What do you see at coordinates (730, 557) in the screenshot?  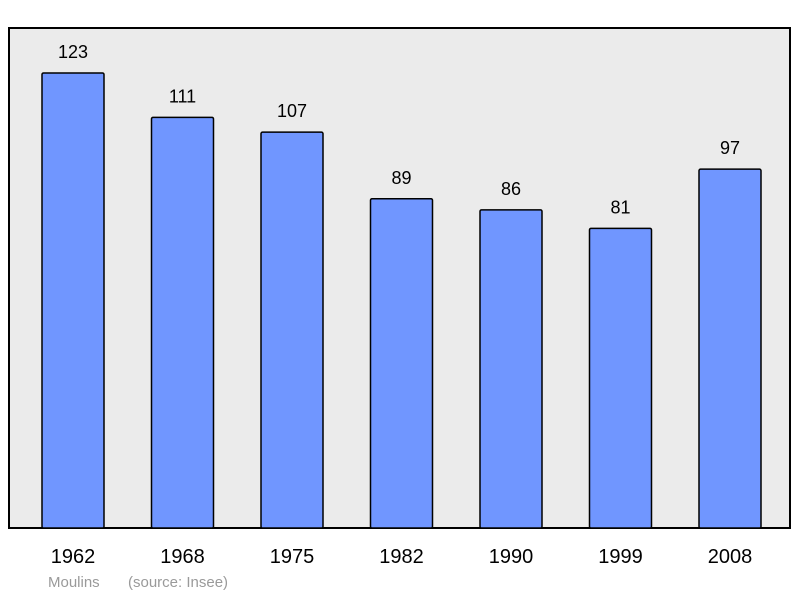 I see `x-tick-label-2008: 2008` at bounding box center [730, 557].